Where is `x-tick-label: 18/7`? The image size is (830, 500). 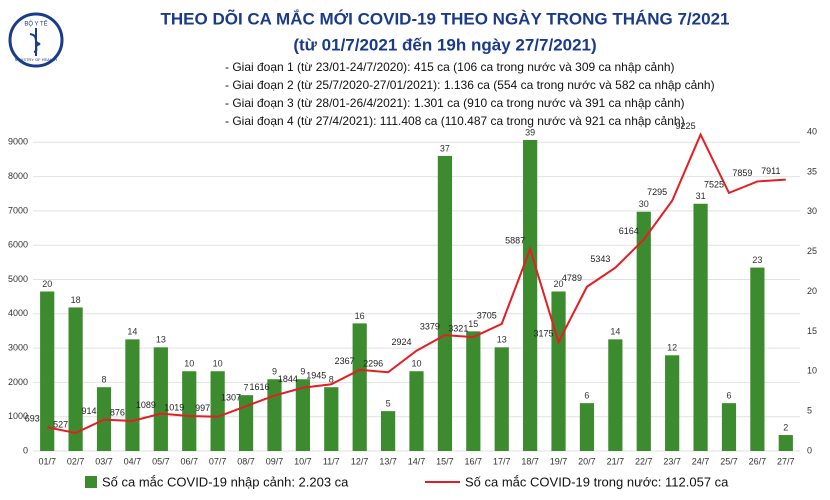 x-tick-label: 18/7 is located at coordinates (530, 461).